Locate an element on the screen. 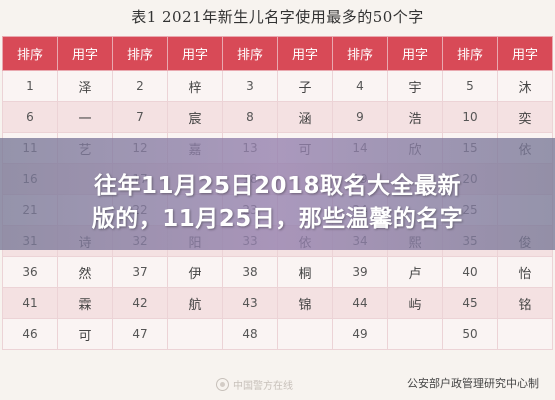 This screenshot has width=555, height=400. char-cell: 梓 is located at coordinates (195, 86).